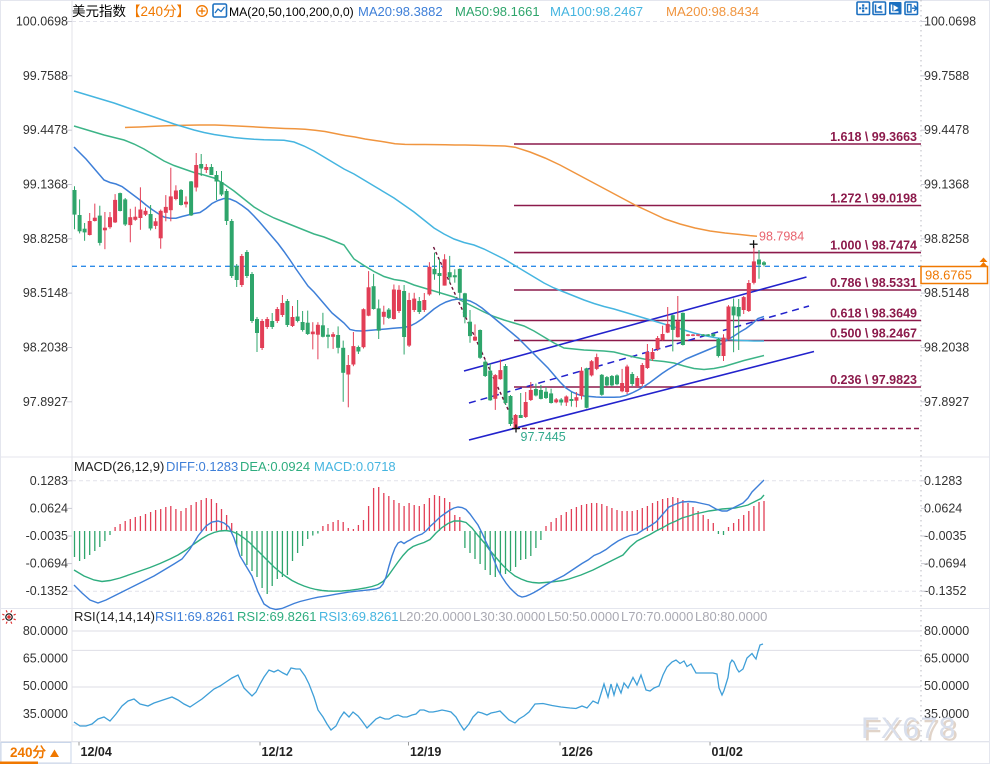 This screenshot has height=769, width=990. Describe the element at coordinates (497, 11) in the screenshot. I see `svg-text: MA50:98.1661` at that location.